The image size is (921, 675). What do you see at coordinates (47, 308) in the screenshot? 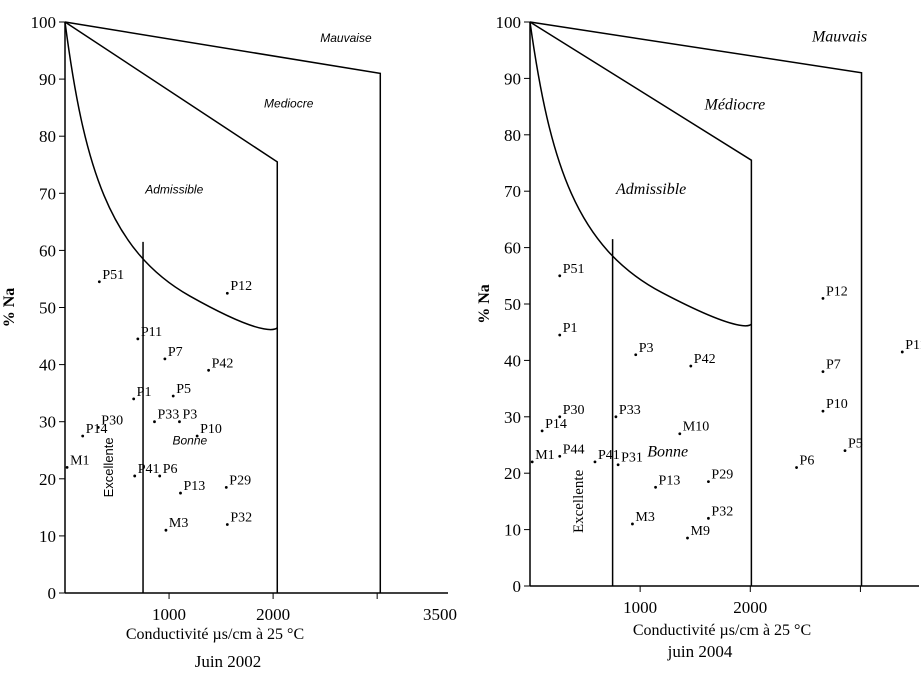
I see `y-tick-label: 50` at bounding box center [47, 308].